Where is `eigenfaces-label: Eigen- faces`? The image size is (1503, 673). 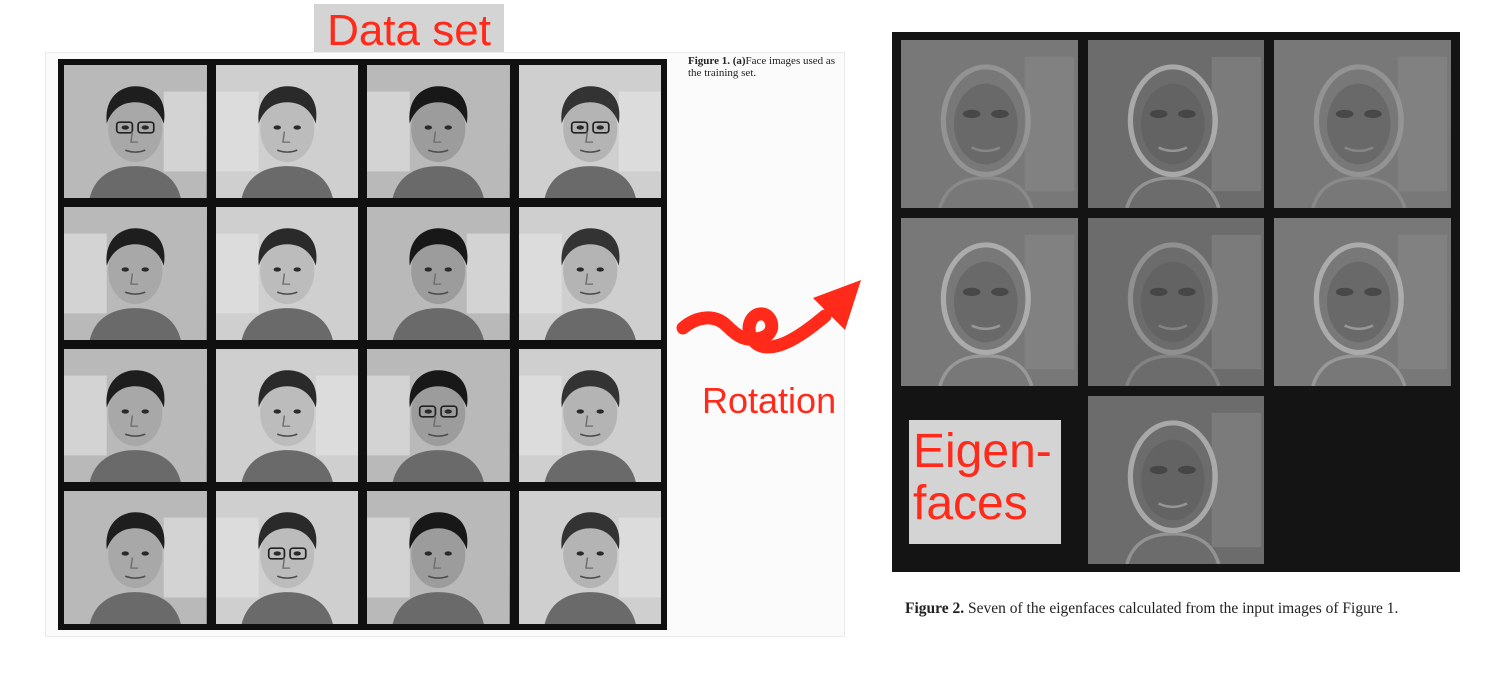
eigenfaces-label: Eigen- faces is located at coordinates (985, 482).